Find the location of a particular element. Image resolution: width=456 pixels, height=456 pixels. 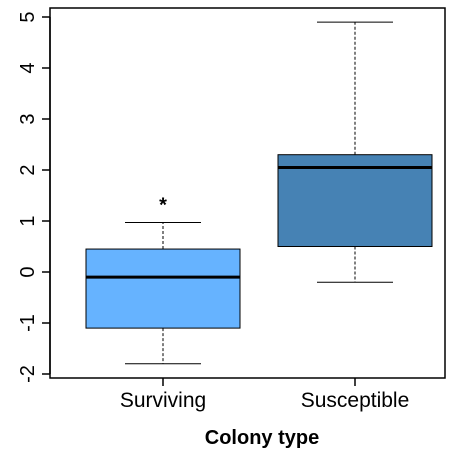

box-surviving: * is located at coordinates (163, 280).